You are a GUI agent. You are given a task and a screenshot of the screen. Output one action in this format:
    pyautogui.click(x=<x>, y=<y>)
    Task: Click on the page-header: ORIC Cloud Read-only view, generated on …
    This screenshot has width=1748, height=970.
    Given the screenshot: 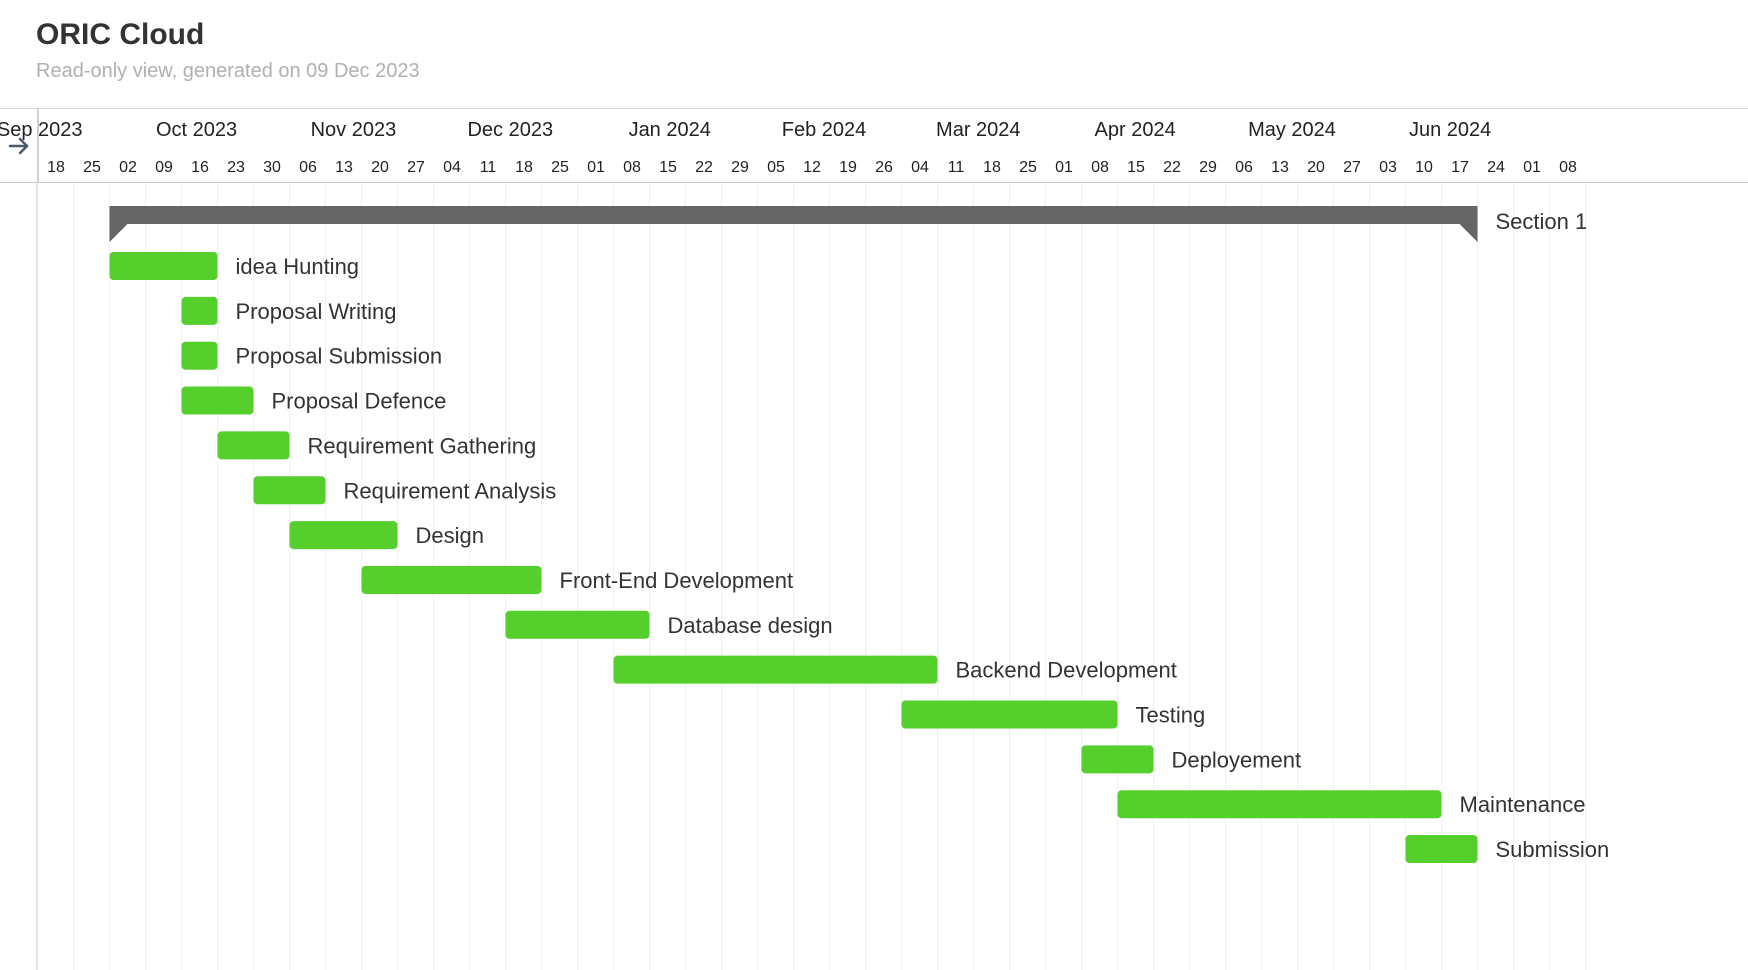 What is the action you would take?
    pyautogui.click(x=874, y=54)
    